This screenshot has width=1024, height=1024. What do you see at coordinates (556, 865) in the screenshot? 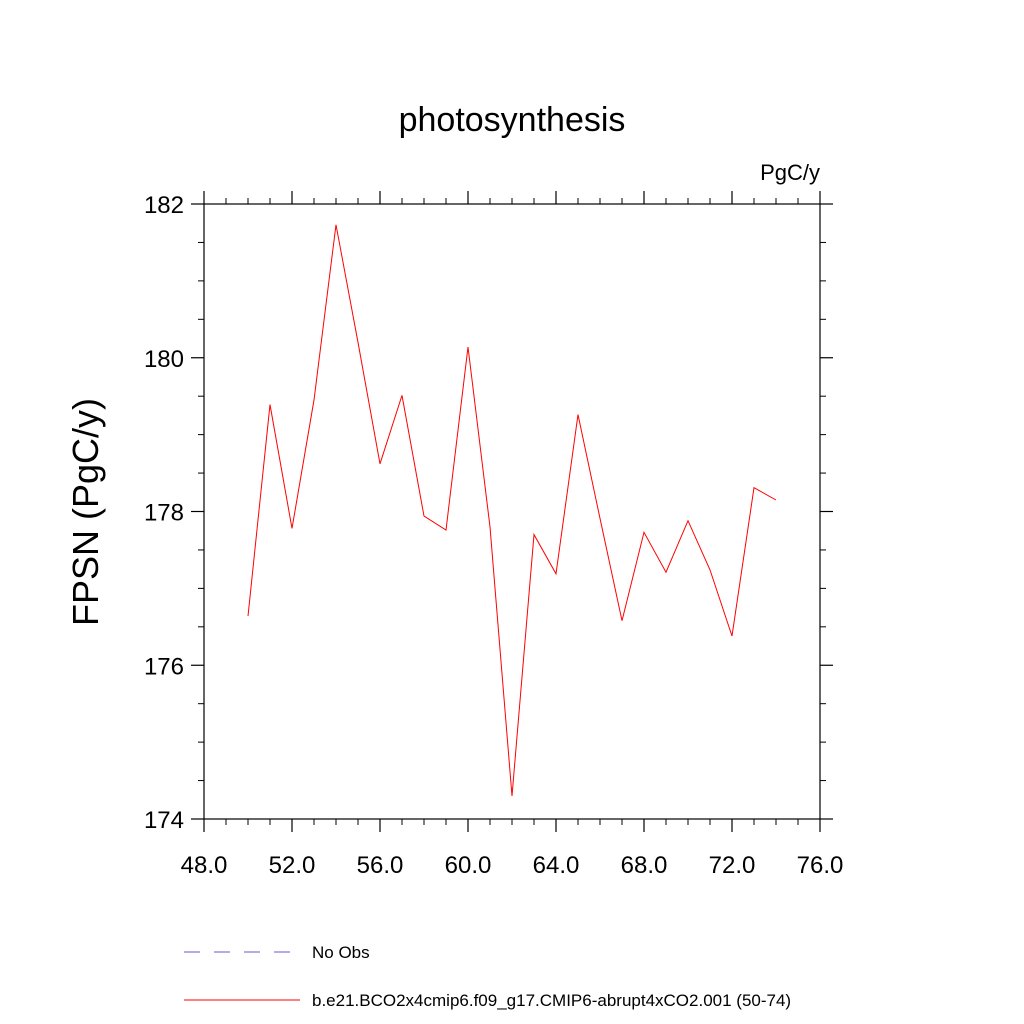
I see `x-tick-label: 64.0` at bounding box center [556, 865].